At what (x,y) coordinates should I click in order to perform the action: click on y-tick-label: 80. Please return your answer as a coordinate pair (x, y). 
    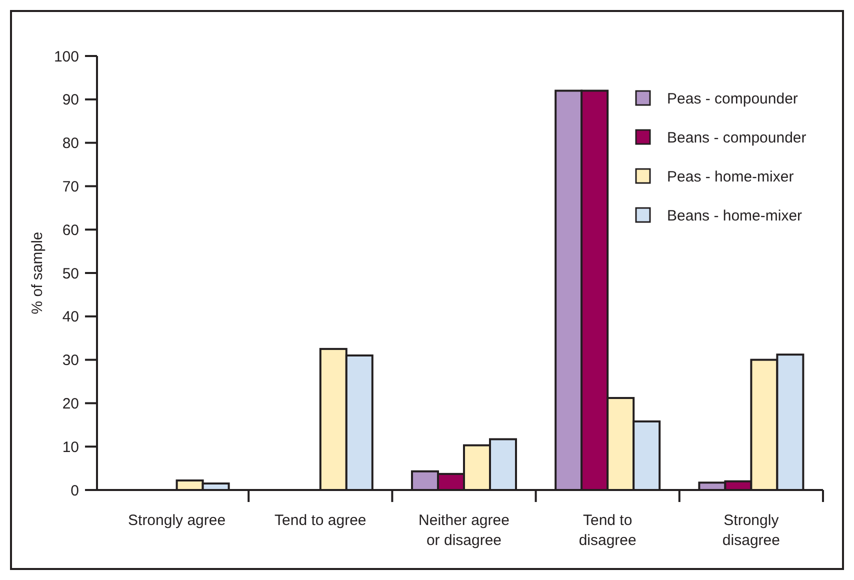
    Looking at the image, I should click on (70, 143).